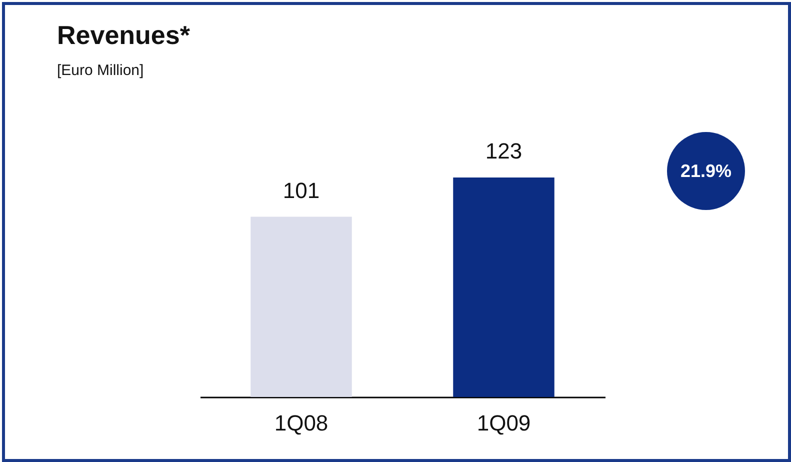 This screenshot has width=791, height=462. What do you see at coordinates (503, 151) in the screenshot?
I see `data-label: 123` at bounding box center [503, 151].